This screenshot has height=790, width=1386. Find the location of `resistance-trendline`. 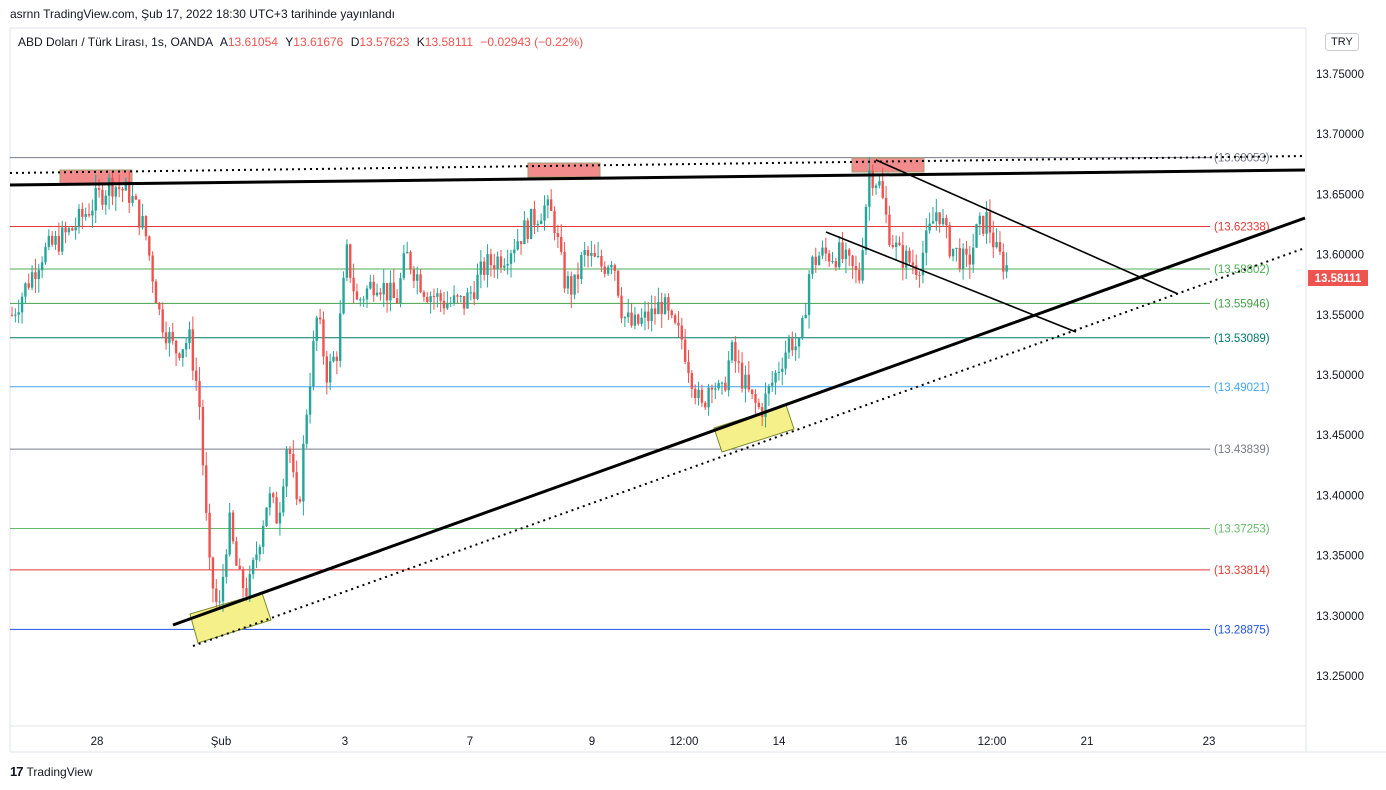

resistance-trendline is located at coordinates (657, 177).